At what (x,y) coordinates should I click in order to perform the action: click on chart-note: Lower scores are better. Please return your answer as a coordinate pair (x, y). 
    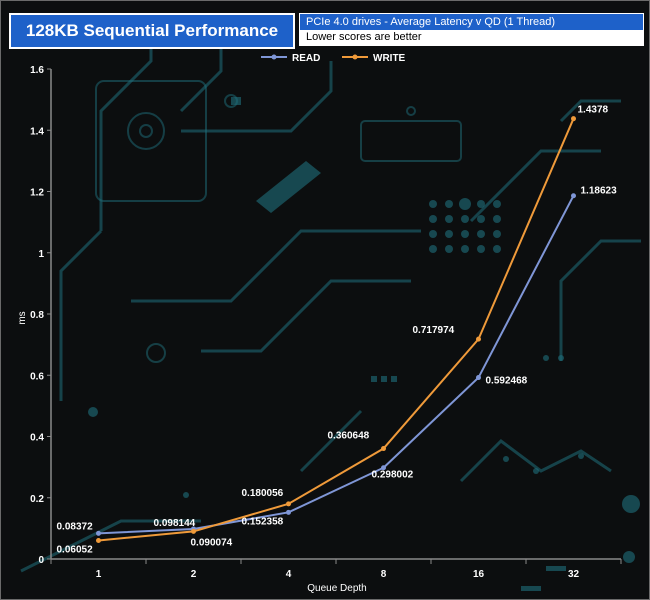
    Looking at the image, I should click on (471, 37).